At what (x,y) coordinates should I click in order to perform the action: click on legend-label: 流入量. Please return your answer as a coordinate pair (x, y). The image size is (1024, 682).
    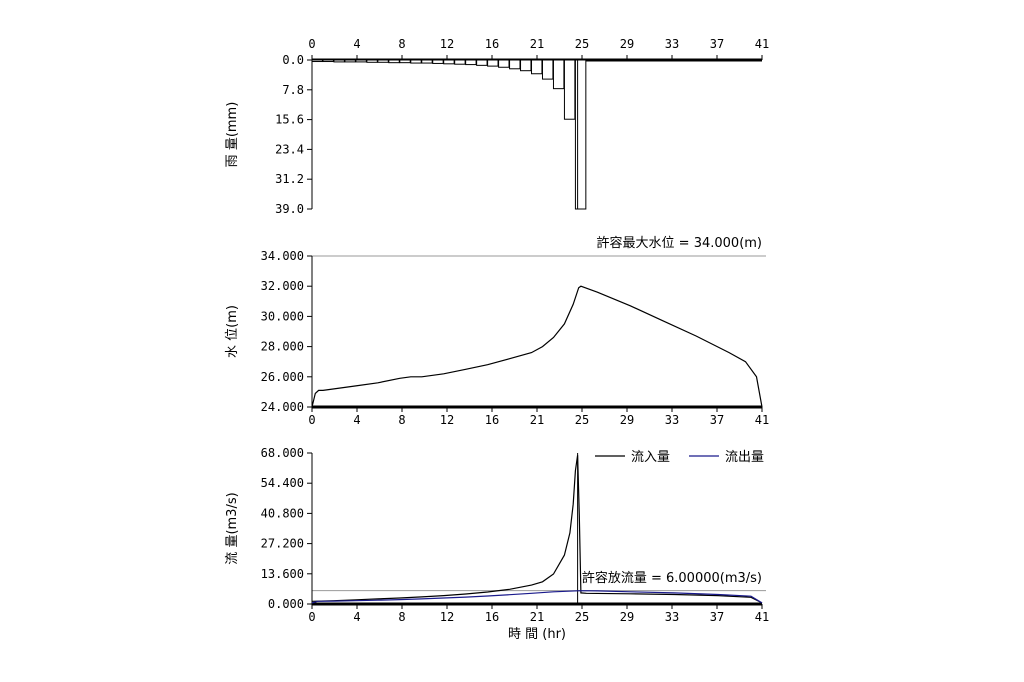
    Looking at the image, I should click on (650, 457).